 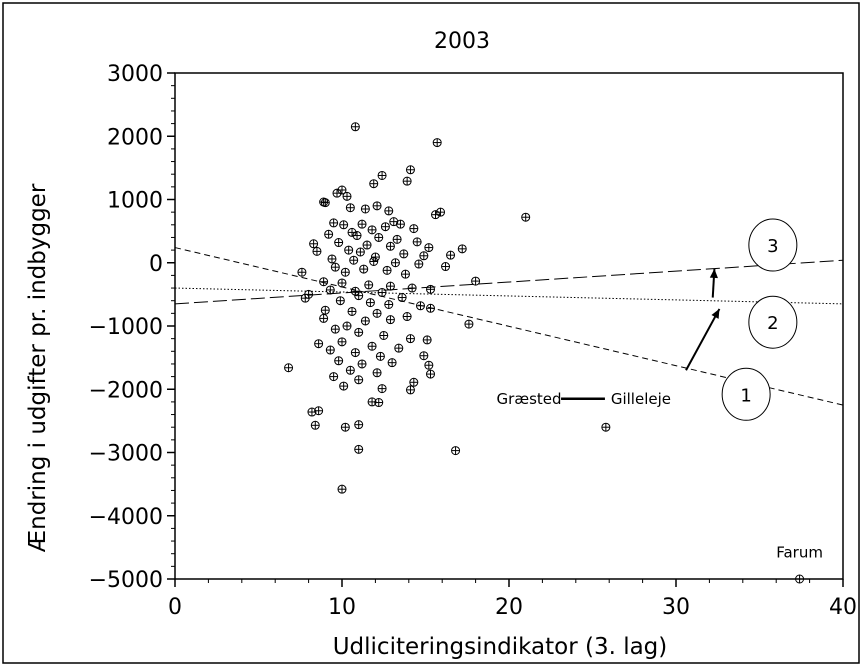 I want to click on y-tick-label: 1000, so click(x=135, y=201).